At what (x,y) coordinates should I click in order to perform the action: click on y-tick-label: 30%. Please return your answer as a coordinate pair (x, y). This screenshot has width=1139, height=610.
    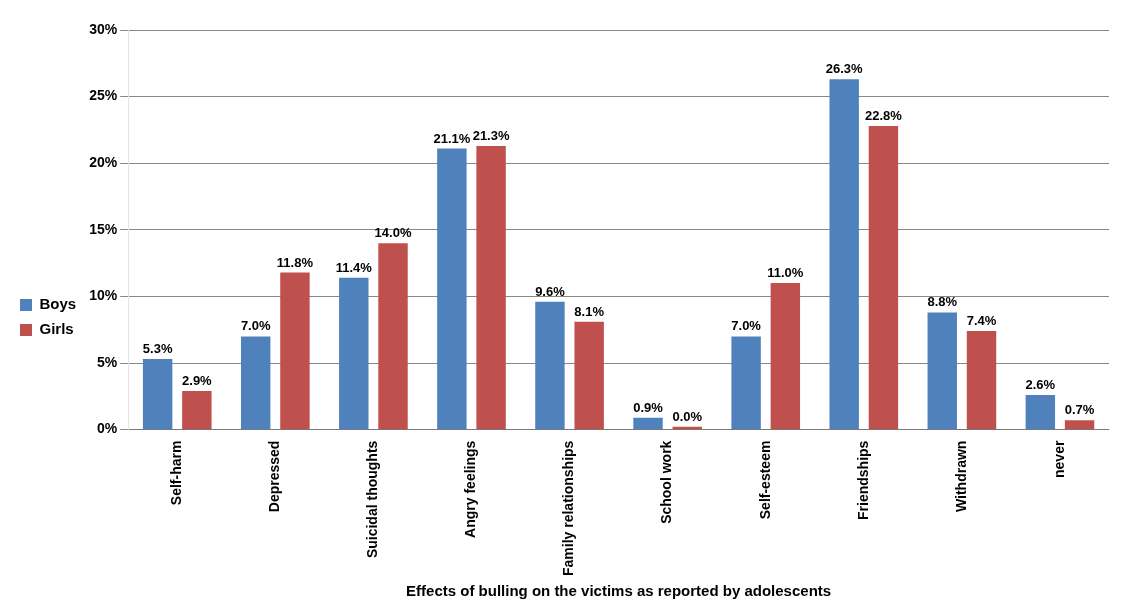
    Looking at the image, I should click on (103, 28).